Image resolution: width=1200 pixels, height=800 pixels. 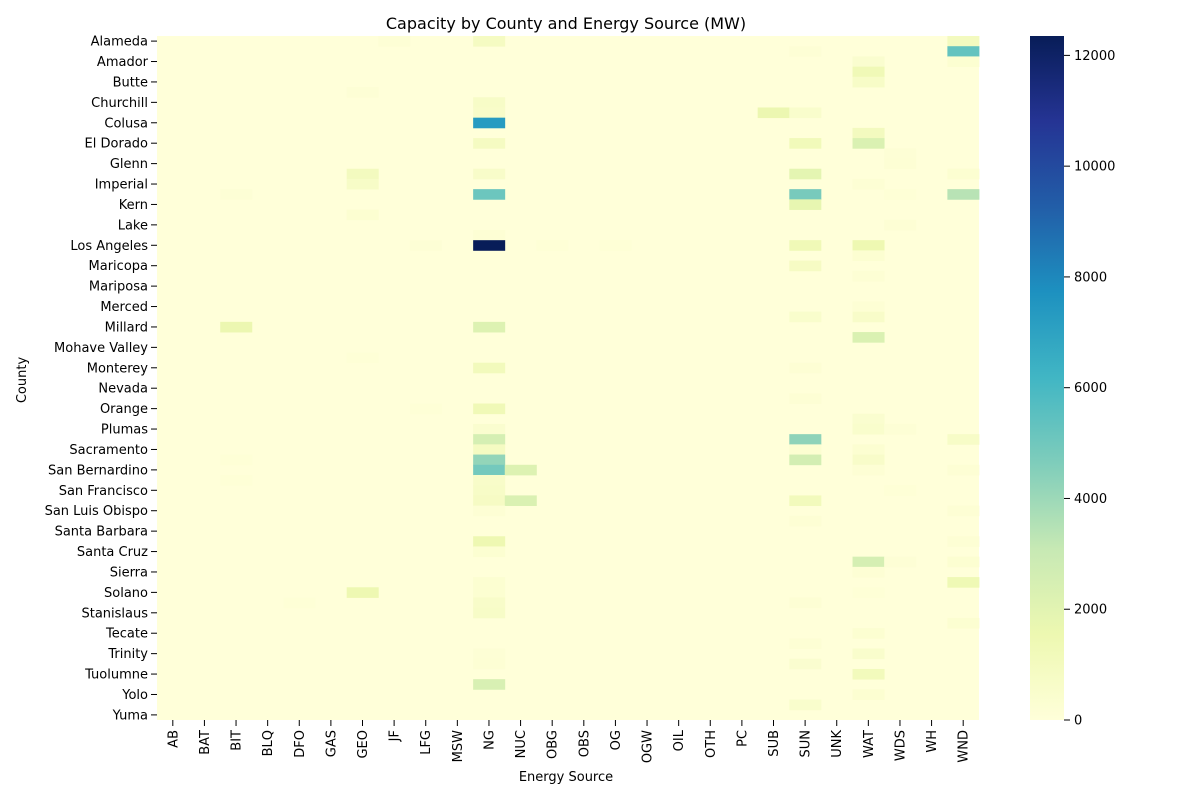 What do you see at coordinates (774, 743) in the screenshot?
I see `x-tick-label: SUB` at bounding box center [774, 743].